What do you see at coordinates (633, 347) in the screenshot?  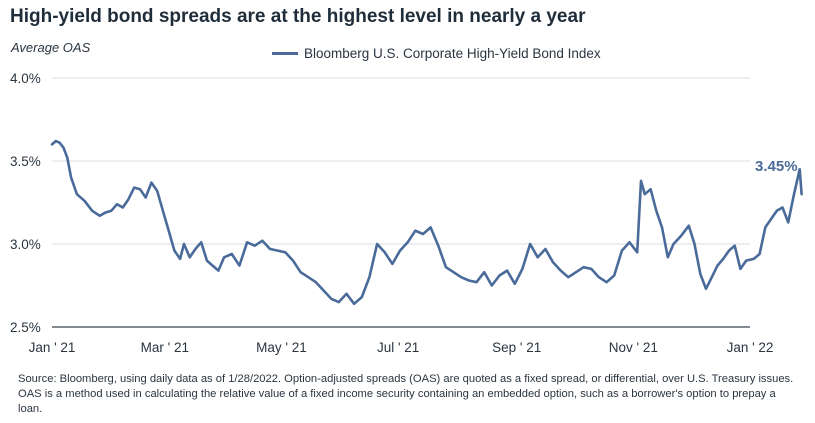 I see `x-tick-label: Nov ' 21` at bounding box center [633, 347].